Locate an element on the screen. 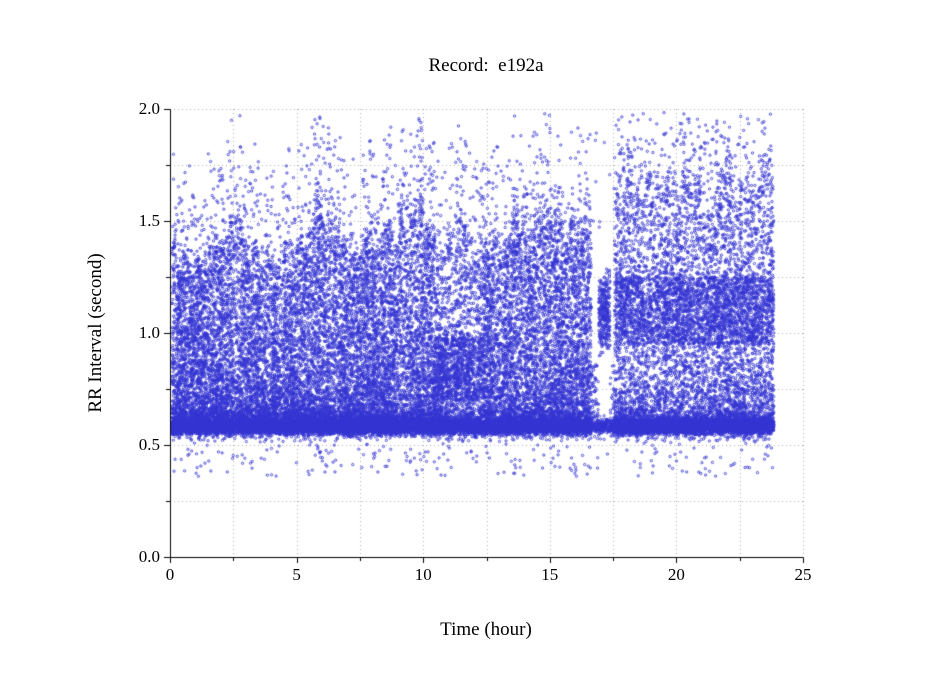 This screenshot has width=949, height=697. x-tick-label: 15 is located at coordinates (550, 574).